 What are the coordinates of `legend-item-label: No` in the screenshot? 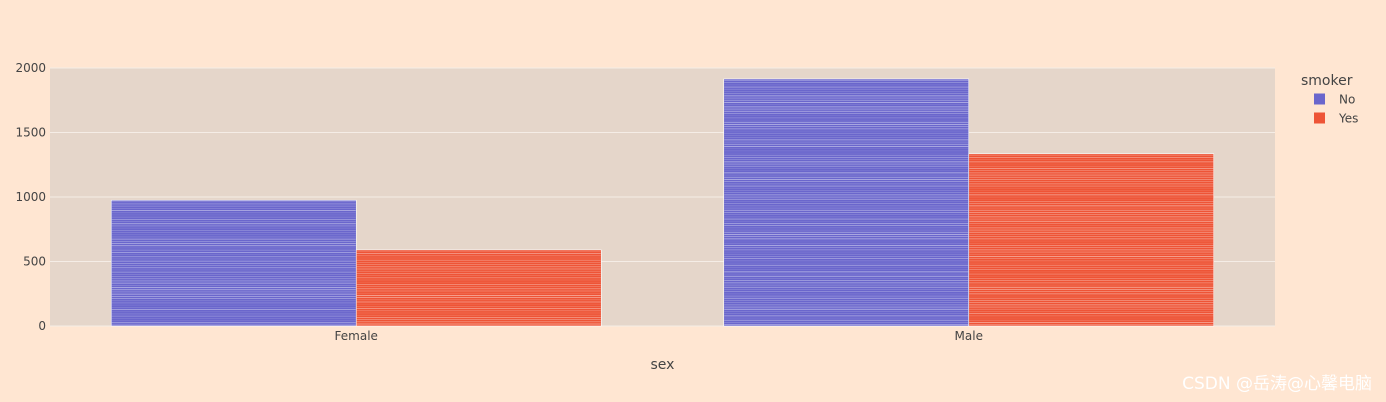 It's located at (1347, 100).